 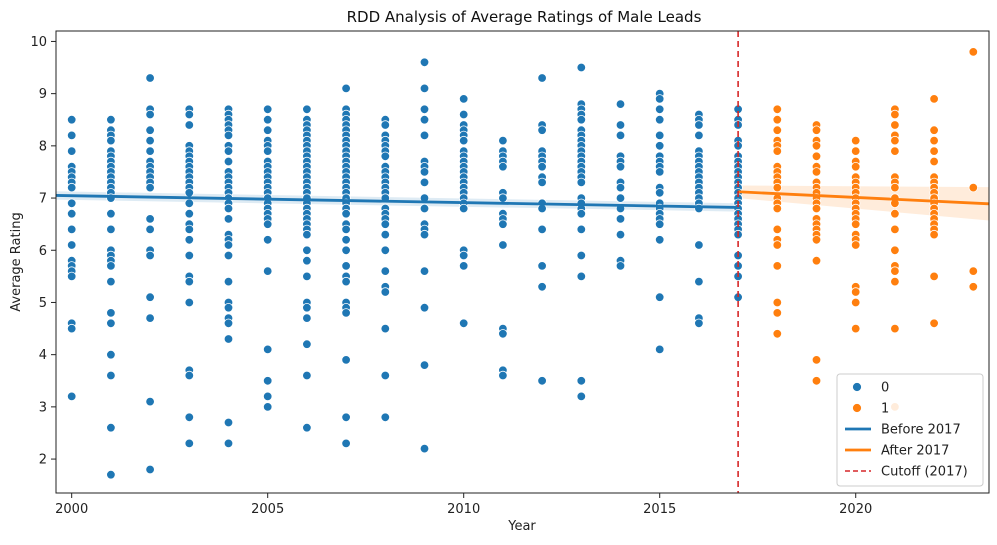 What do you see at coordinates (43, 94) in the screenshot?
I see `y-tick-label: 9` at bounding box center [43, 94].